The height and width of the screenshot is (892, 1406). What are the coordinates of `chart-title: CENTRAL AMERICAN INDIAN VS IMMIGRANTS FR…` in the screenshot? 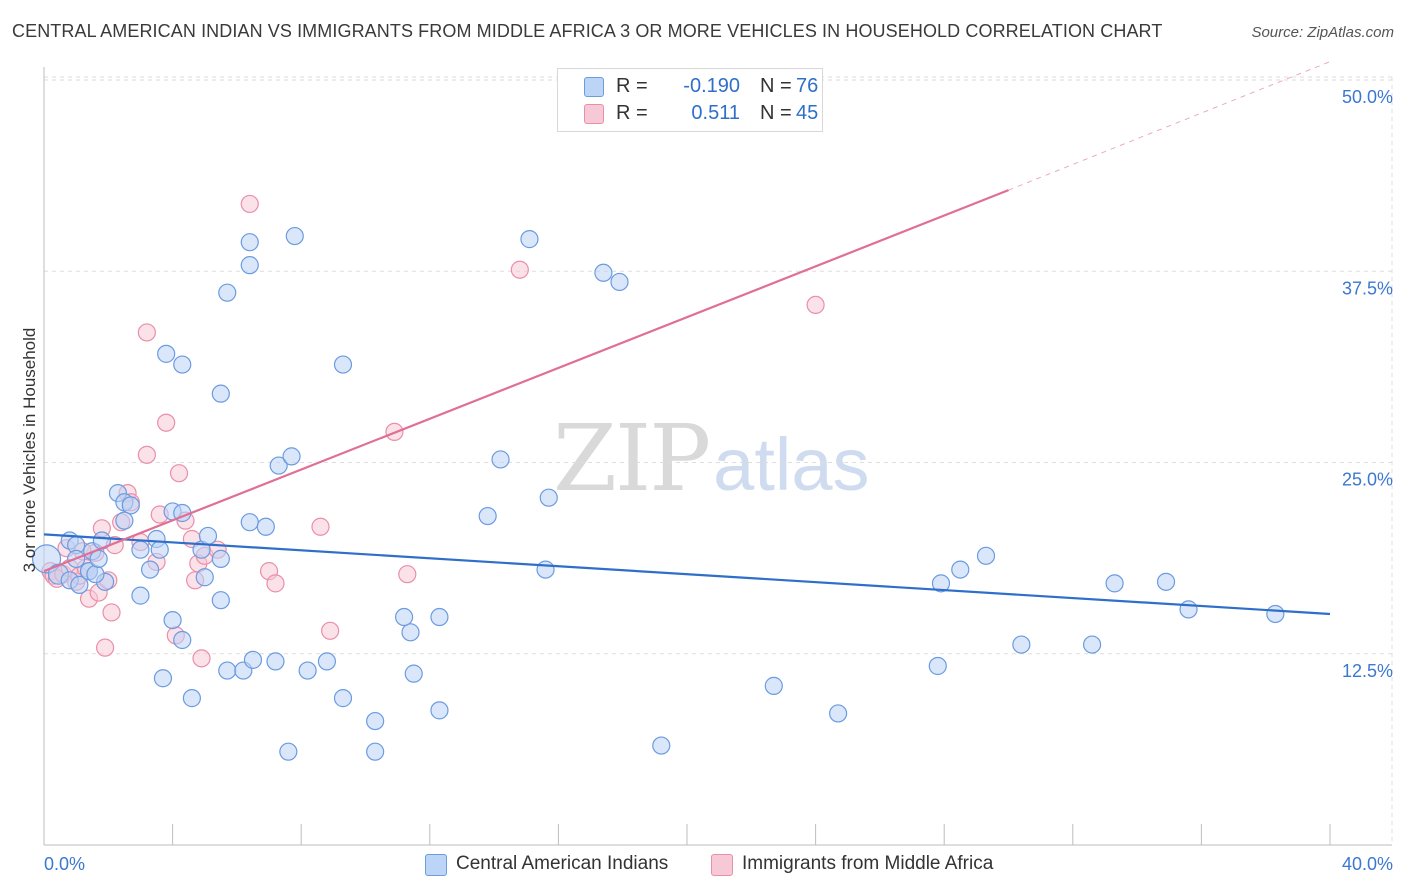 It's located at (587, 31).